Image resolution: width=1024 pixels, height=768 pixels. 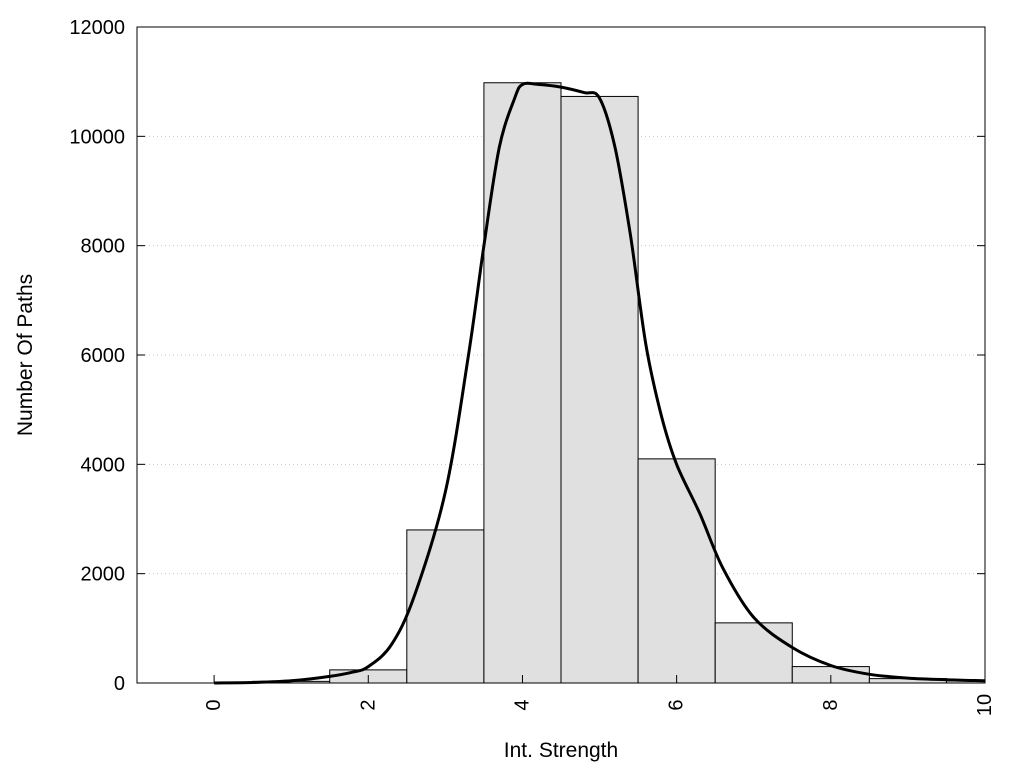 I want to click on y-tick-label: 4000, so click(x=103, y=465).